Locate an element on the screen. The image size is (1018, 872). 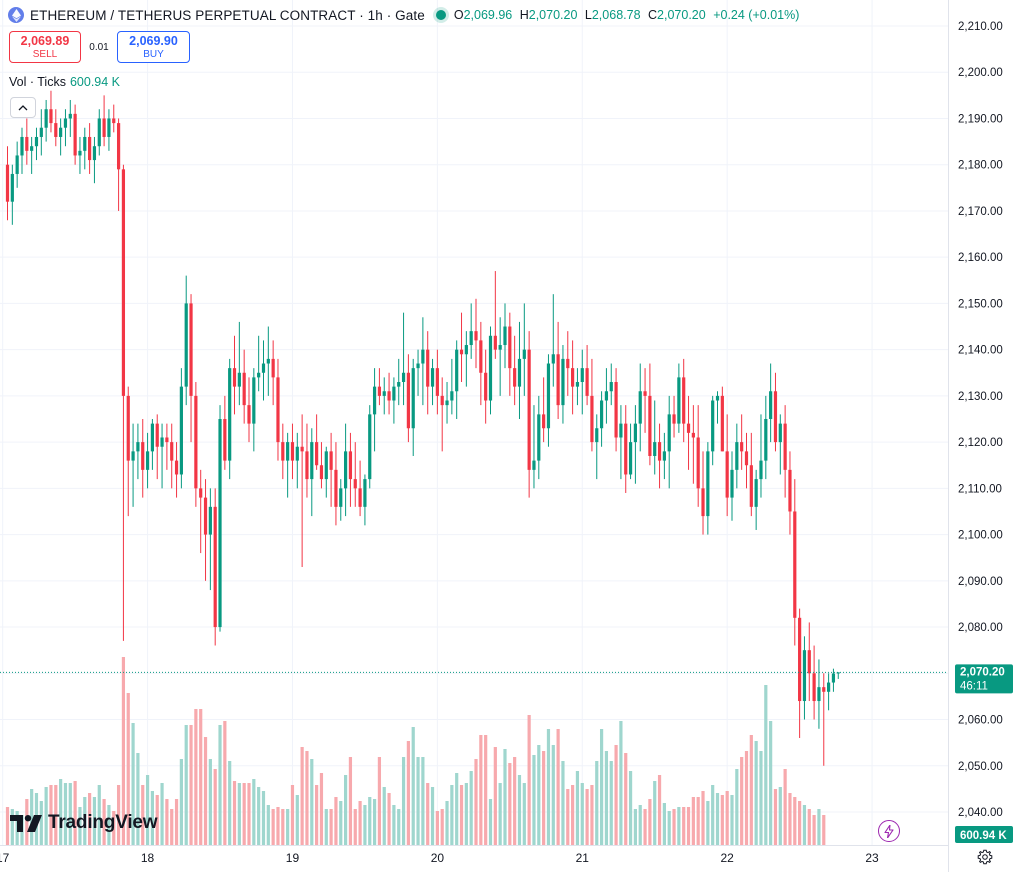
sell-button: 2,069.89 SELL is located at coordinates (45, 47).